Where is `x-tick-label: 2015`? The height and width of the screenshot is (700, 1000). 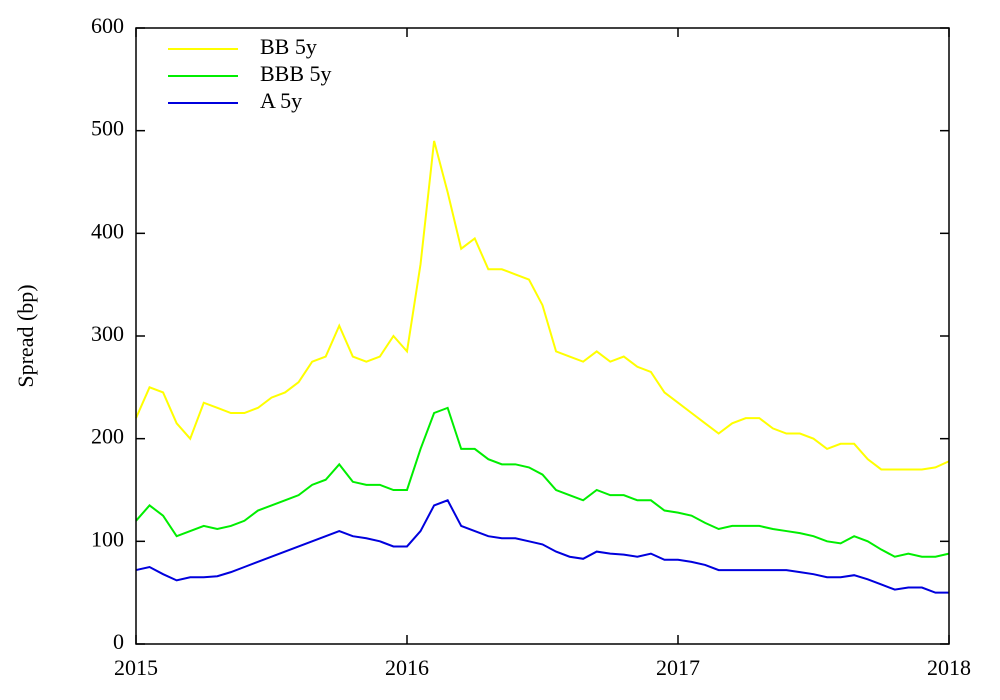 x-tick-label: 2015 is located at coordinates (136, 667).